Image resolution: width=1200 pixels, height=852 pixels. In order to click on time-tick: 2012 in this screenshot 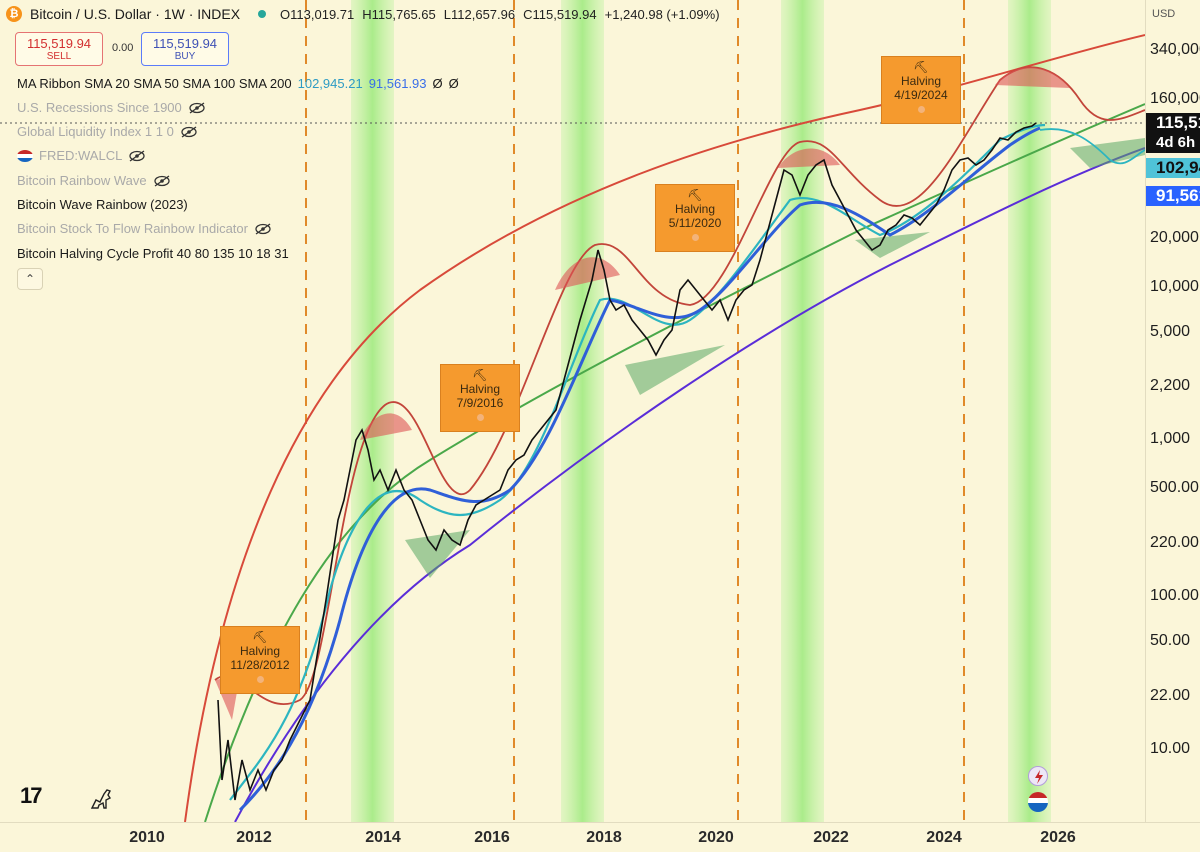, I will do `click(254, 837)`.